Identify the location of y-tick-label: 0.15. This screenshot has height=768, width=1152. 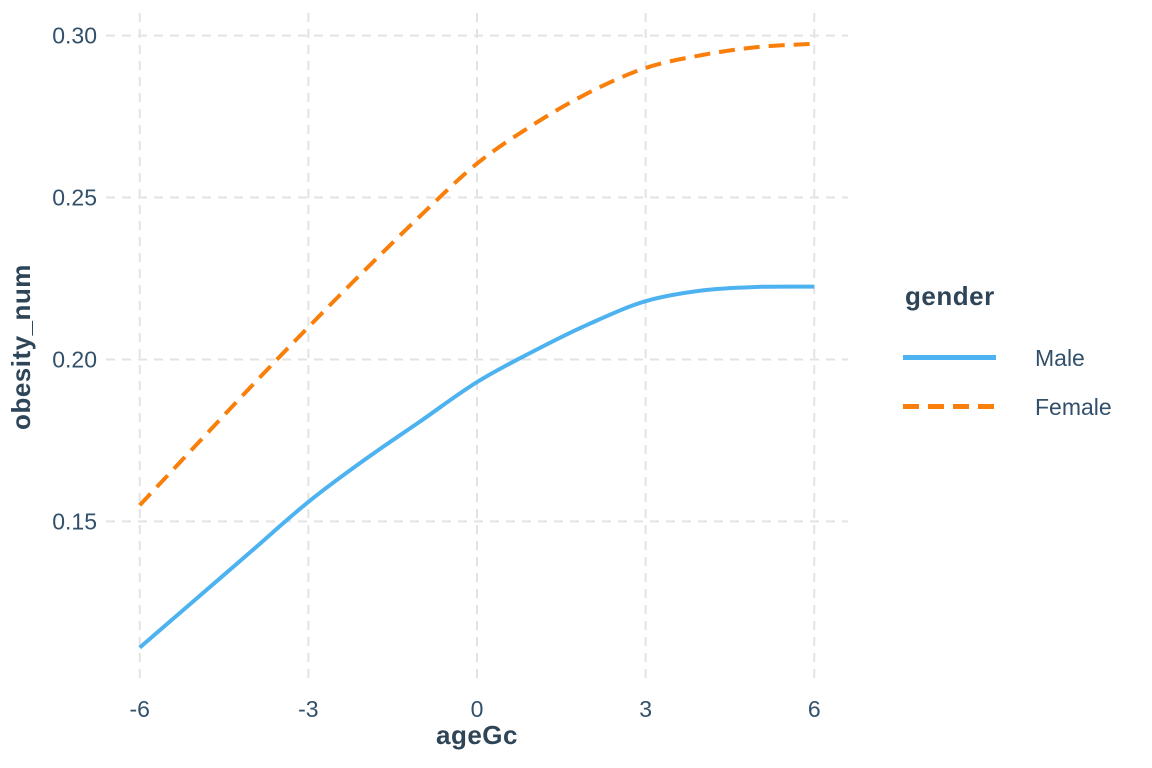
(74, 521).